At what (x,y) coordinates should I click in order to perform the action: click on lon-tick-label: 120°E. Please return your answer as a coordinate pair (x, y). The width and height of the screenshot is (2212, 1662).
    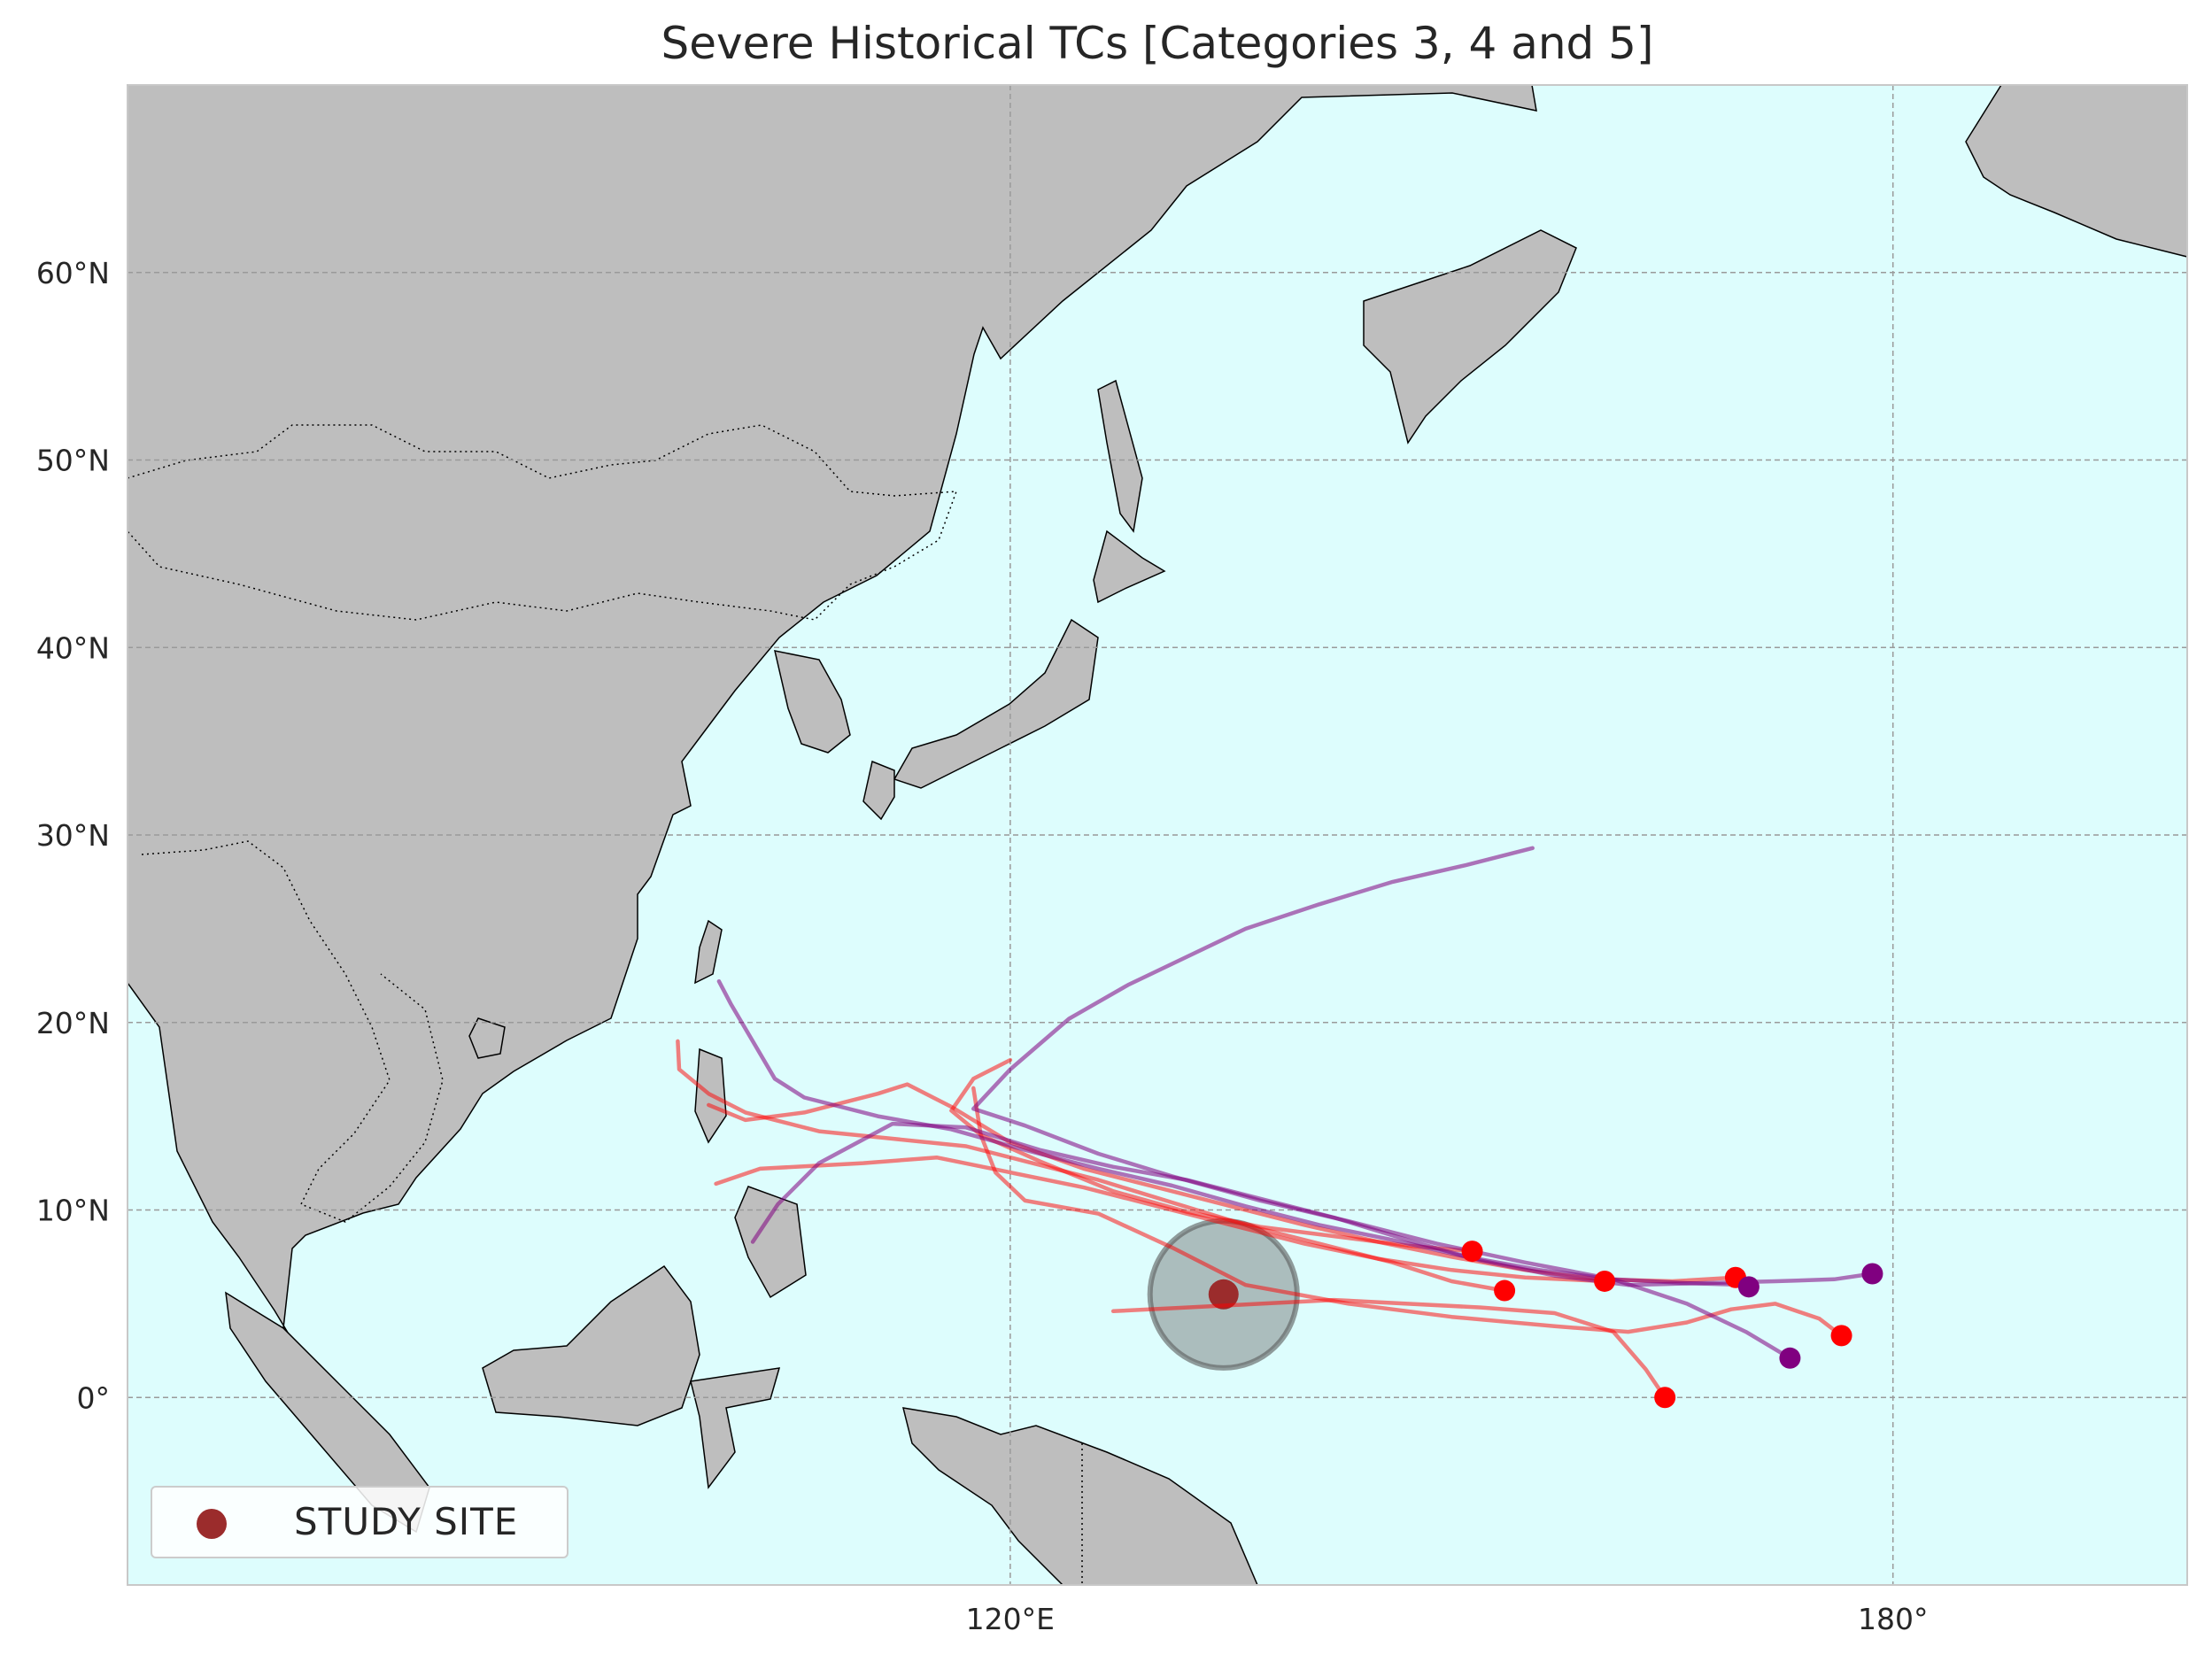
    Looking at the image, I should click on (1010, 1619).